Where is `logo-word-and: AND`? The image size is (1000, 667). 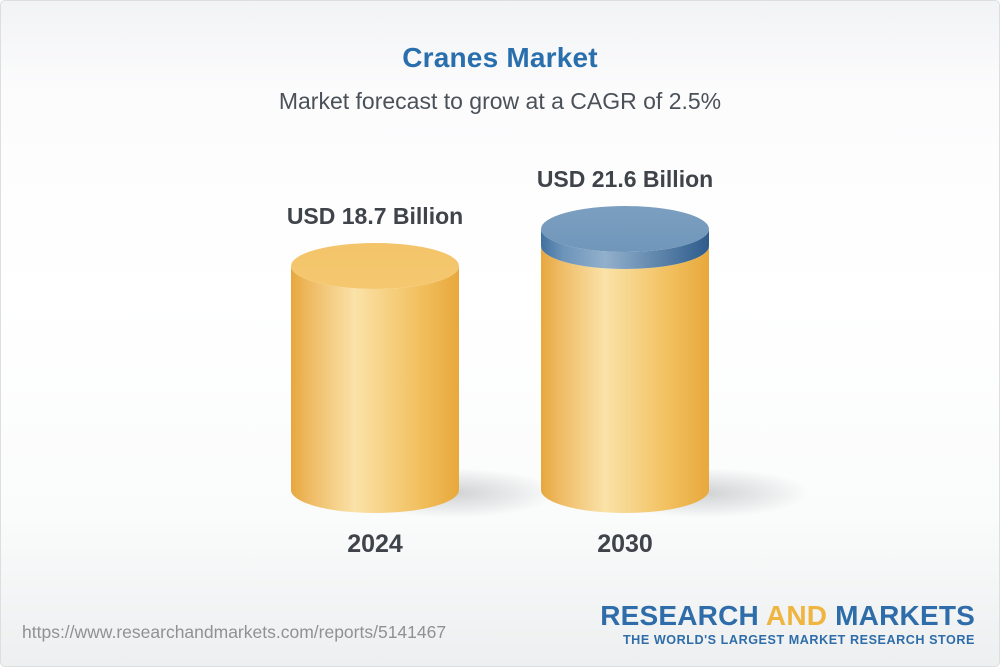
logo-word-and: AND is located at coordinates (796, 615).